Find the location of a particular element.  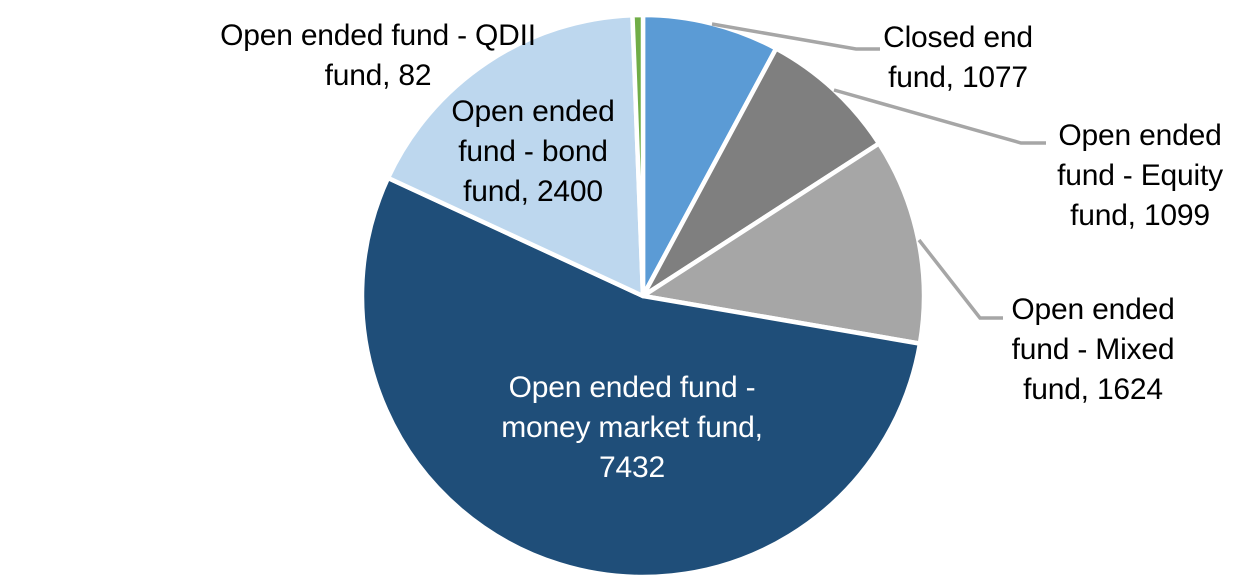

leader-line-closed-end-fund is located at coordinates (795, 36).